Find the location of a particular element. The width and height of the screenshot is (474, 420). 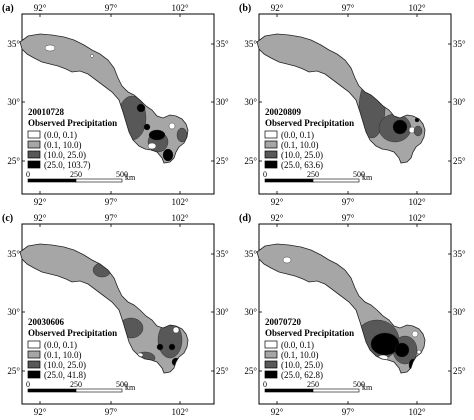

event-date: 20070720 is located at coordinates (283, 322).